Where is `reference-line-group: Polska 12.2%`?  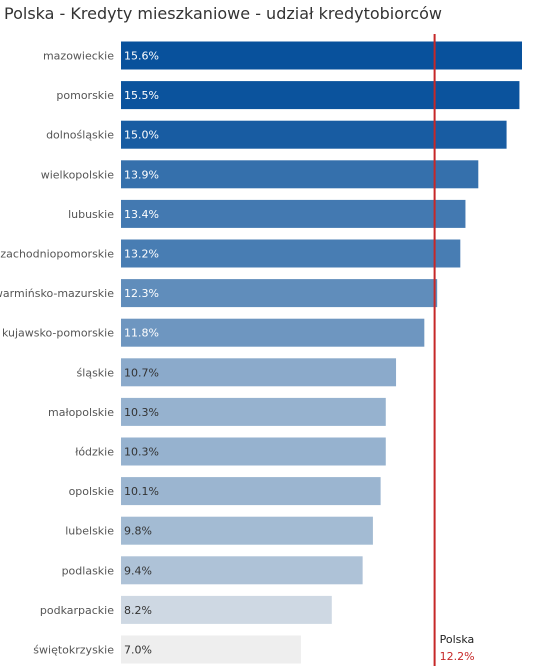 reference-line-group: Polska 12.2% is located at coordinates (454, 350).